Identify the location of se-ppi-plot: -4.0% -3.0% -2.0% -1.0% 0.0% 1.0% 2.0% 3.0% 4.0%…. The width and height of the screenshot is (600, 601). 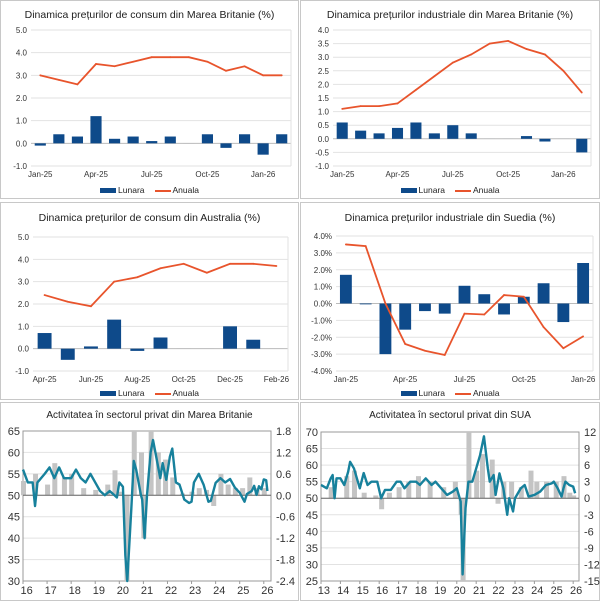
(453, 308).